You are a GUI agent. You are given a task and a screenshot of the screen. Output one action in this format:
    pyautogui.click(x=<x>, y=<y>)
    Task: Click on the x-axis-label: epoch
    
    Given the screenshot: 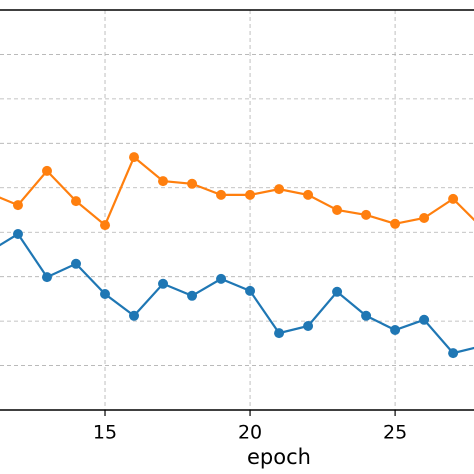 What is the action you would take?
    pyautogui.click(x=279, y=457)
    